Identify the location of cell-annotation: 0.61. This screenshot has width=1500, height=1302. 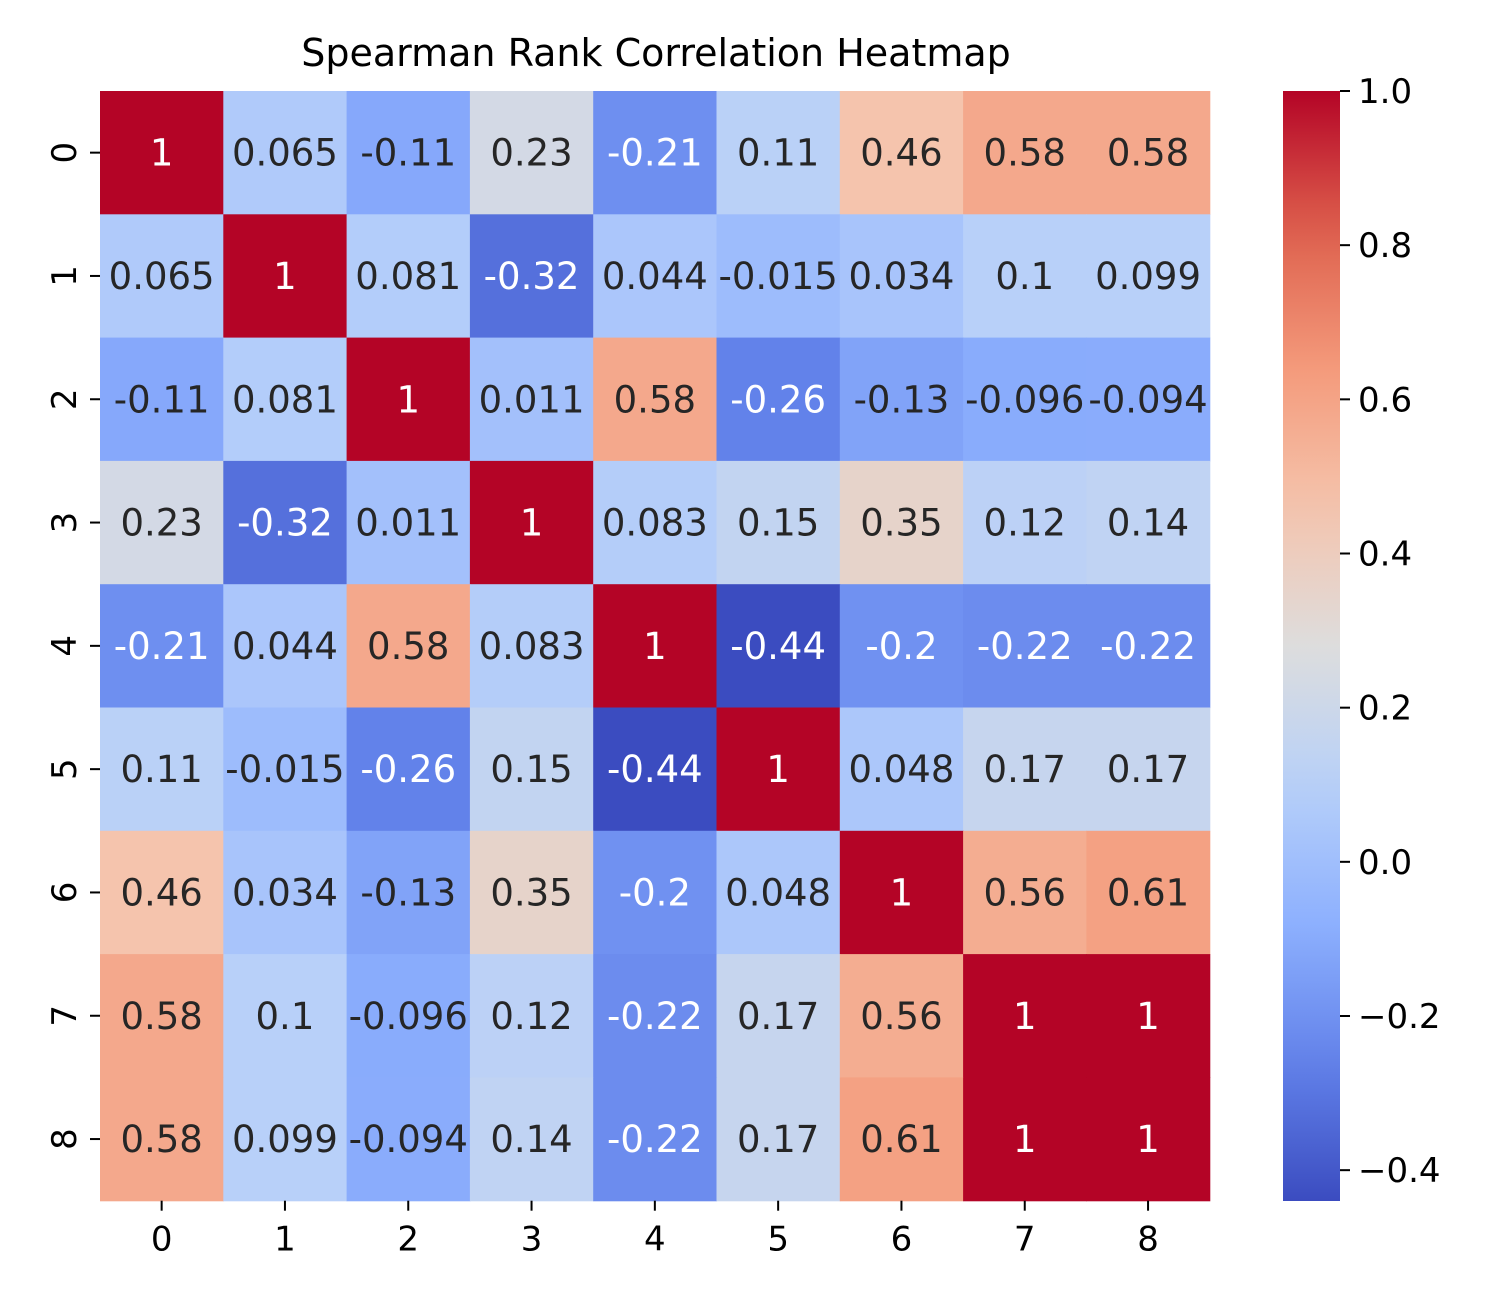
(901, 1139).